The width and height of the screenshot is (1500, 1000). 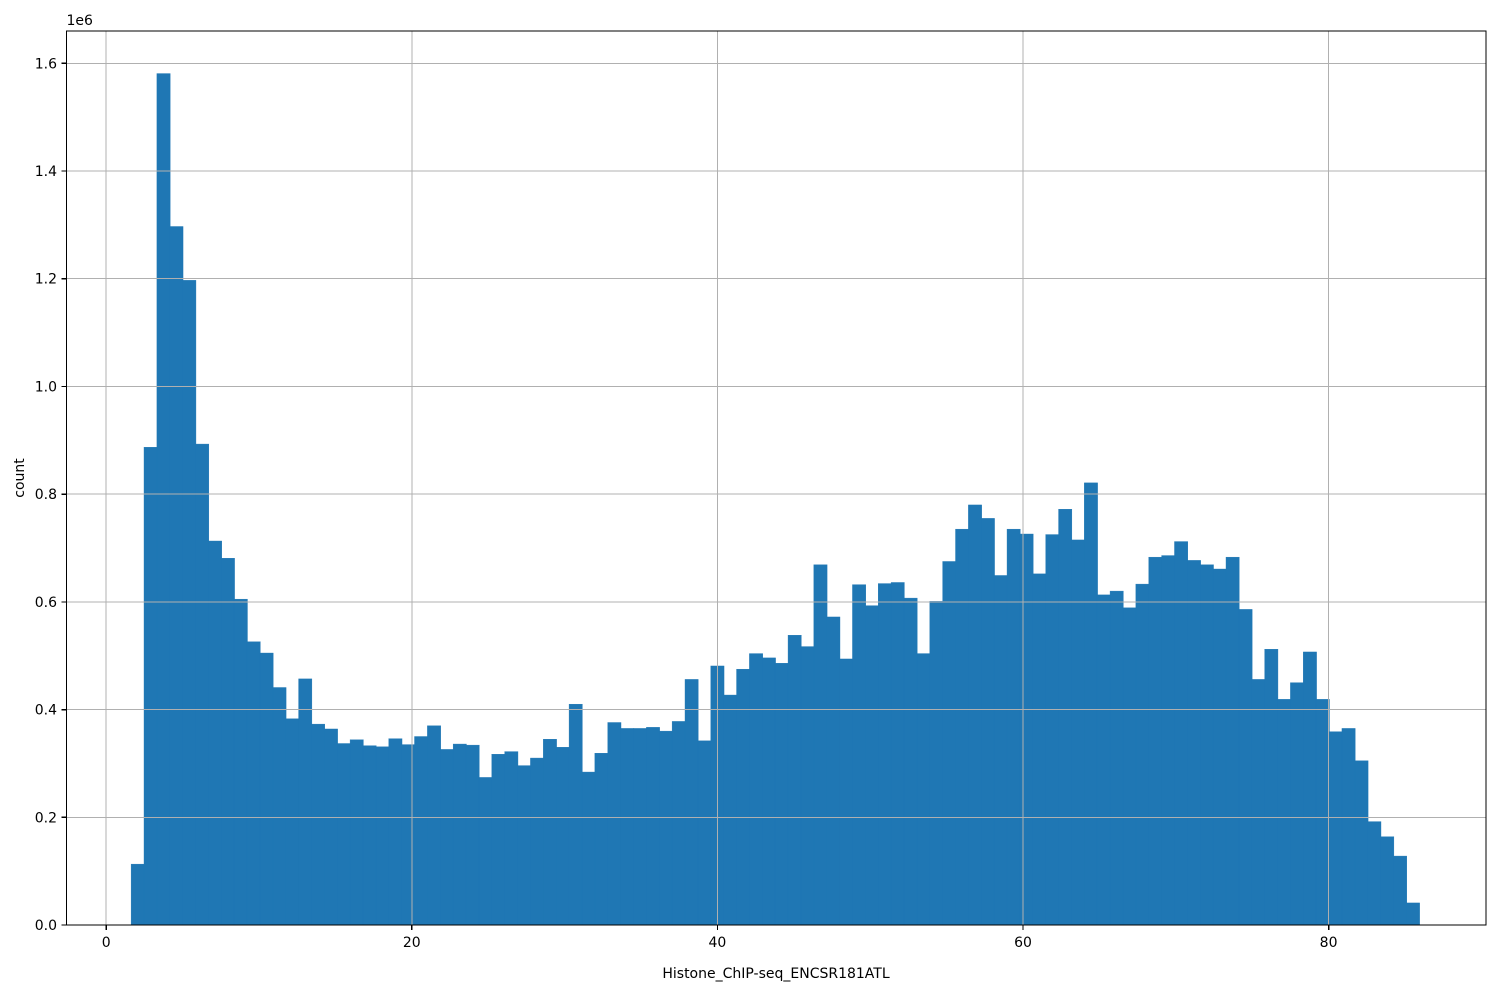 What do you see at coordinates (80, 21) in the screenshot?
I see `y-offset-label: 1e6` at bounding box center [80, 21].